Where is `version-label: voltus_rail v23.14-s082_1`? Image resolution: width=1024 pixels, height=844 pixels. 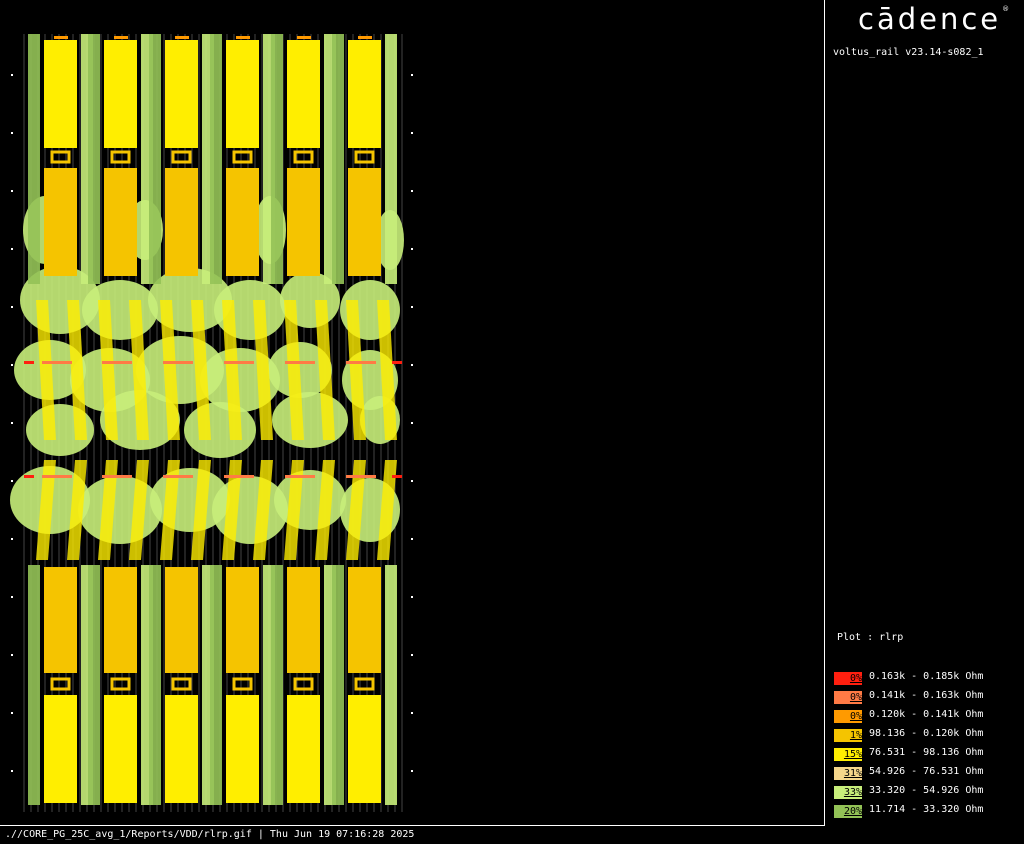
version-label: voltus_rail v23.14-s082_1 is located at coordinates (908, 52).